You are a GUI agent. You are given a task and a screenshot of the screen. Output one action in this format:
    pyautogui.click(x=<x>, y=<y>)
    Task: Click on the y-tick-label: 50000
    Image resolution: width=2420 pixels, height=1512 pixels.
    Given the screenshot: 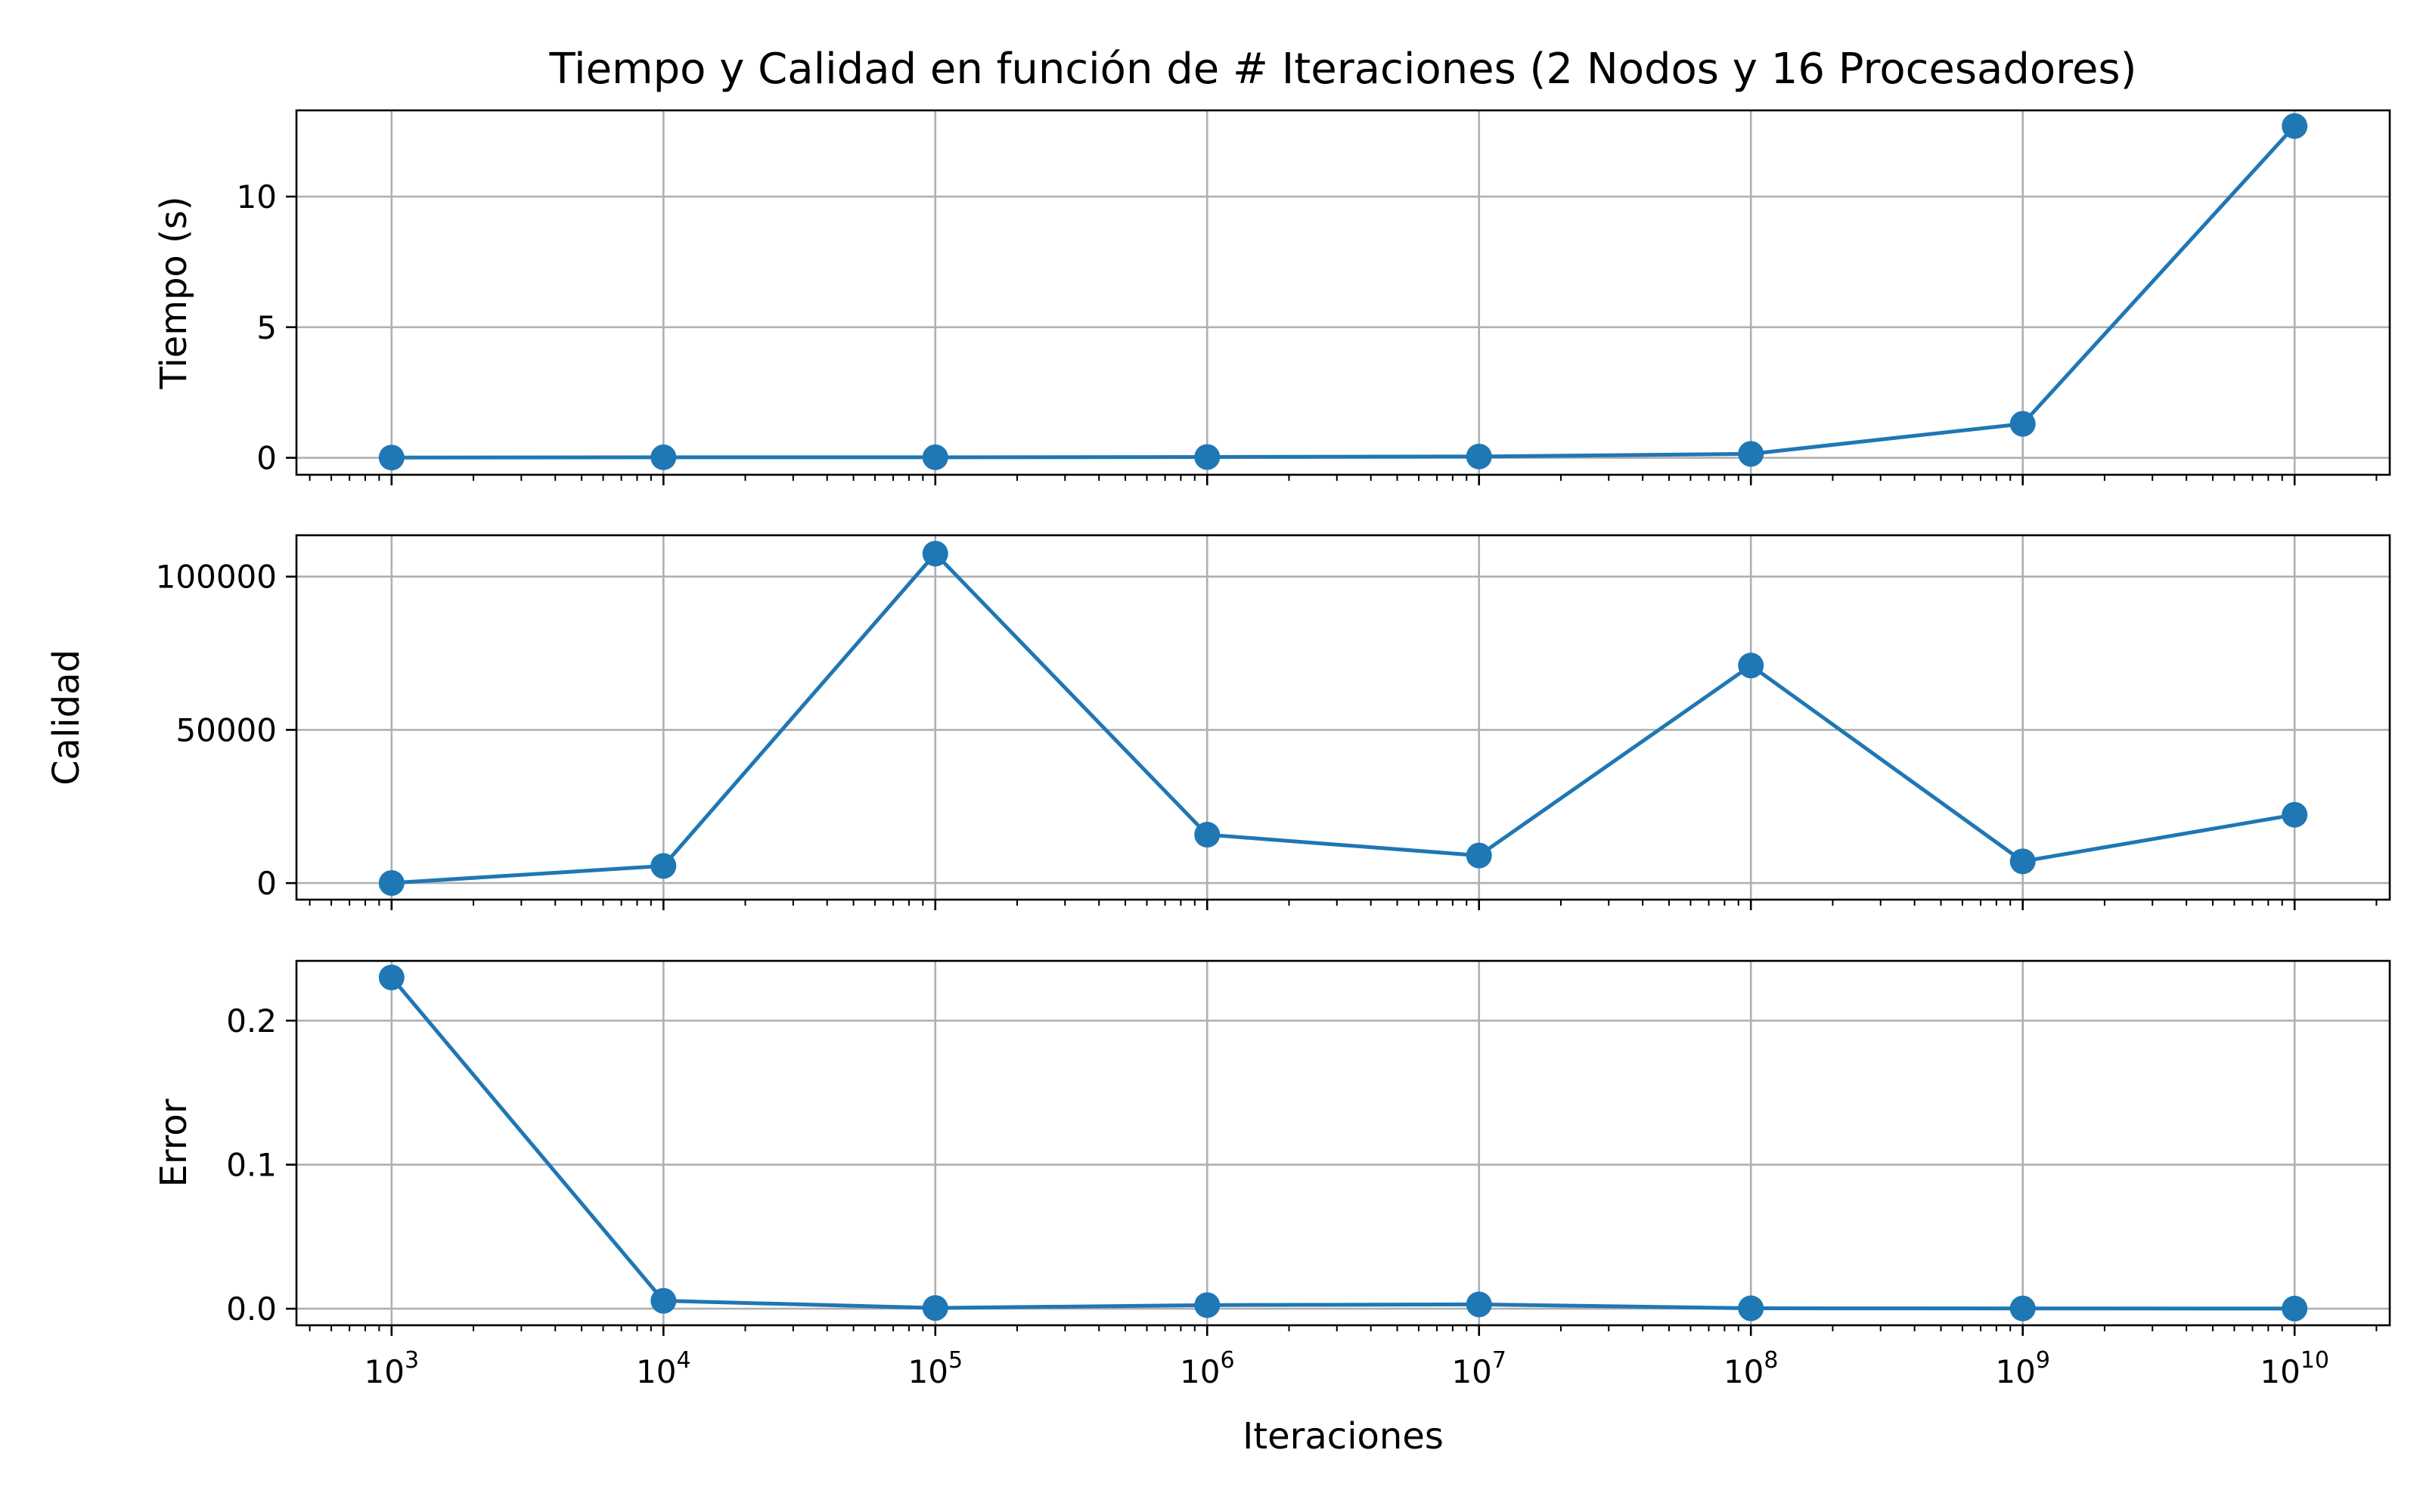 What is the action you would take?
    pyautogui.click(x=226, y=729)
    